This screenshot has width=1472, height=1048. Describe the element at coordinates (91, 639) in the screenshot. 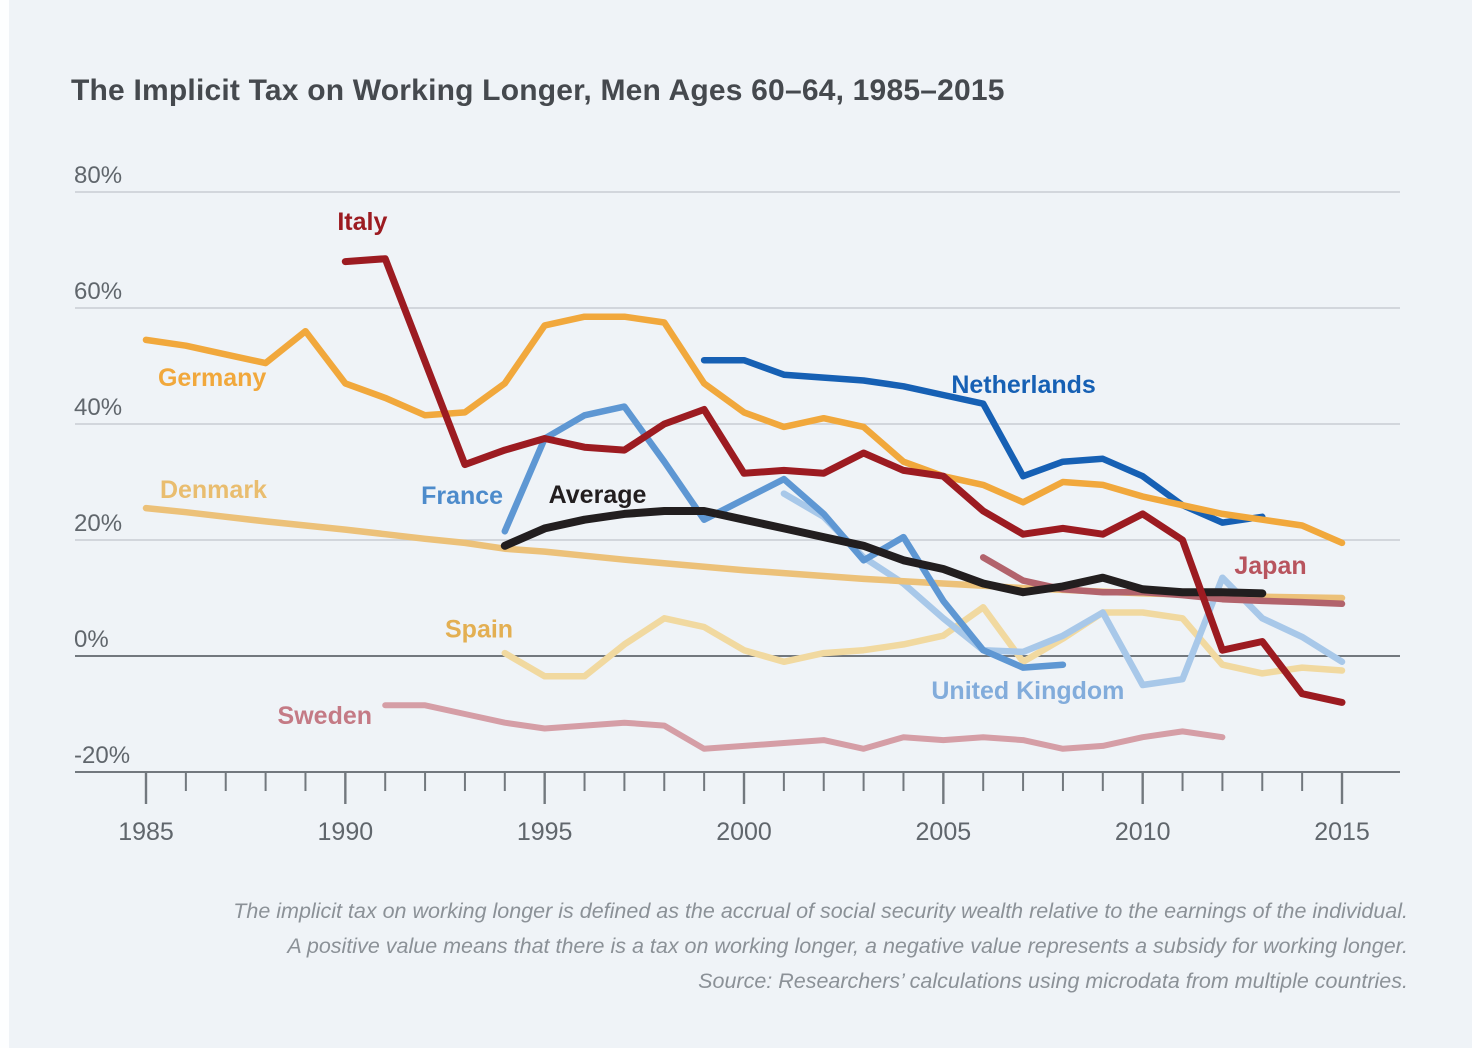

I see `y-axis-label-0: 0%` at that location.